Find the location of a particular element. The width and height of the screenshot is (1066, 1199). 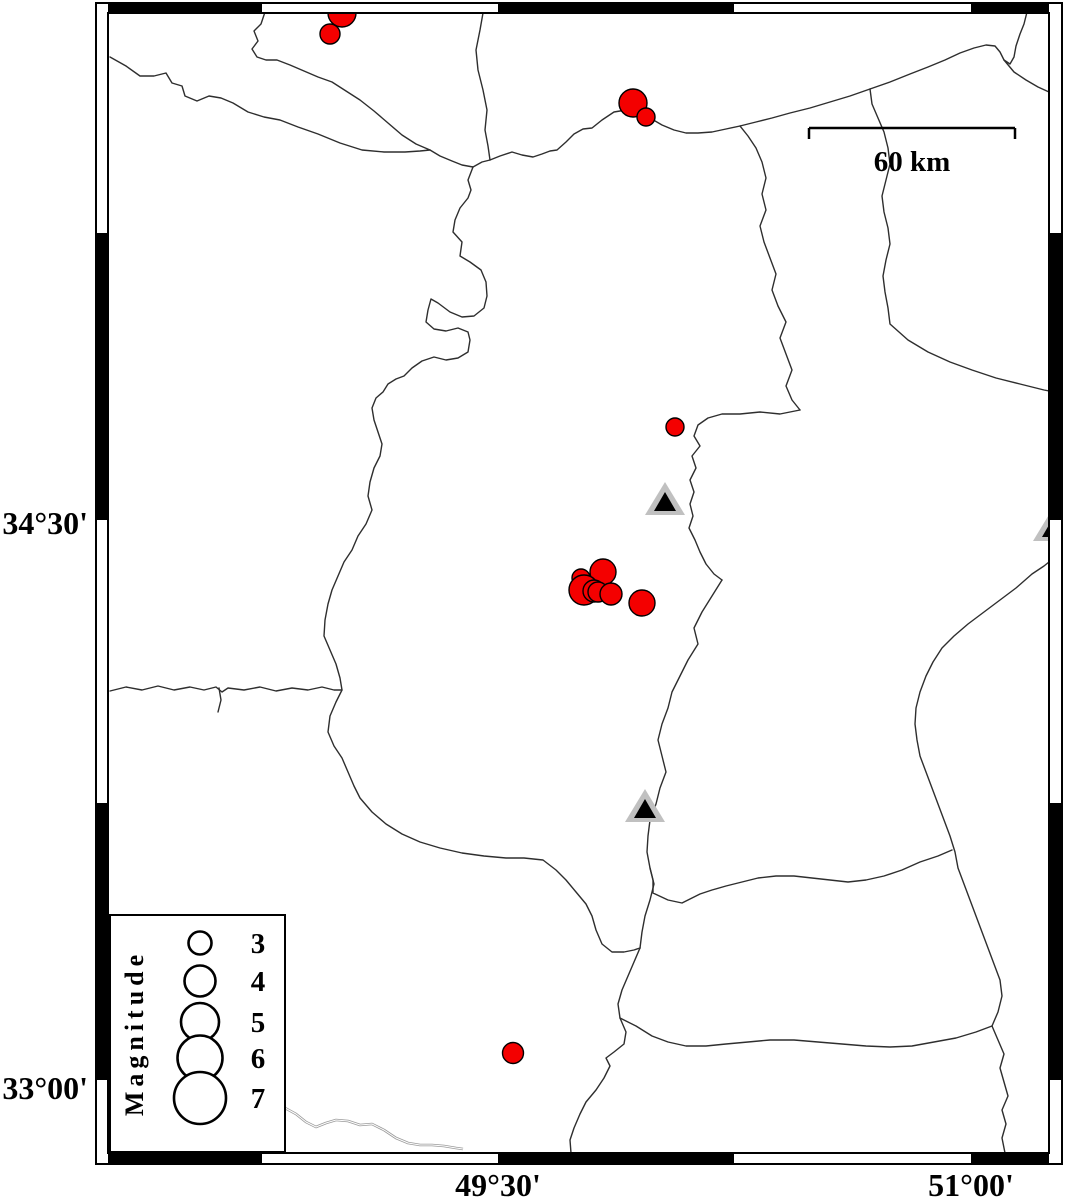

legend-magnitude-value: 4 is located at coordinates (258, 982).